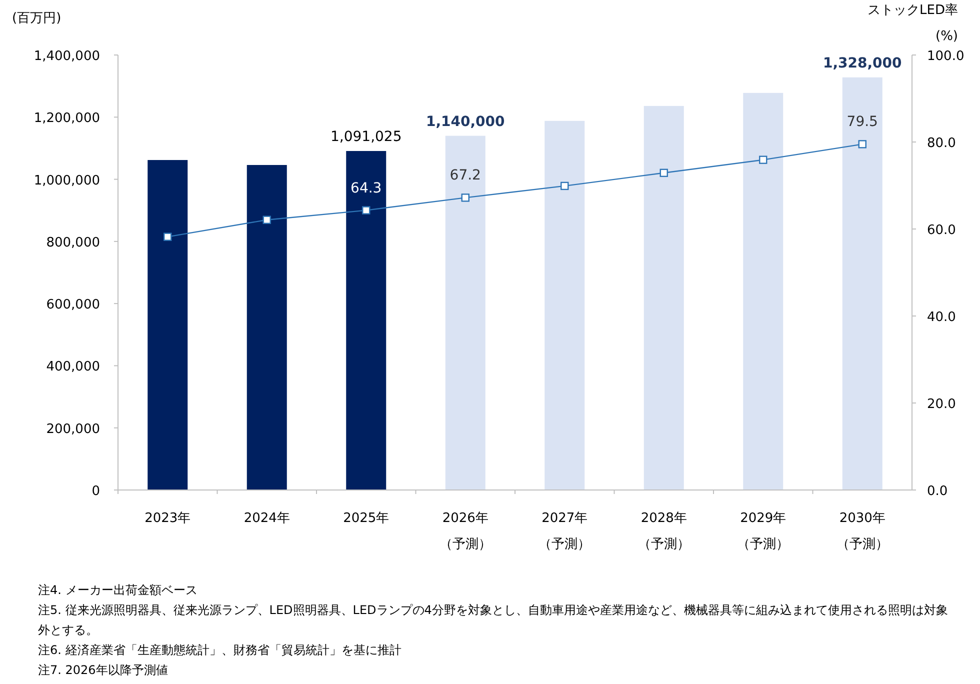 The width and height of the screenshot is (980, 684). What do you see at coordinates (67, 118) in the screenshot?
I see `y-tick-label: 1,200,000` at bounding box center [67, 118].